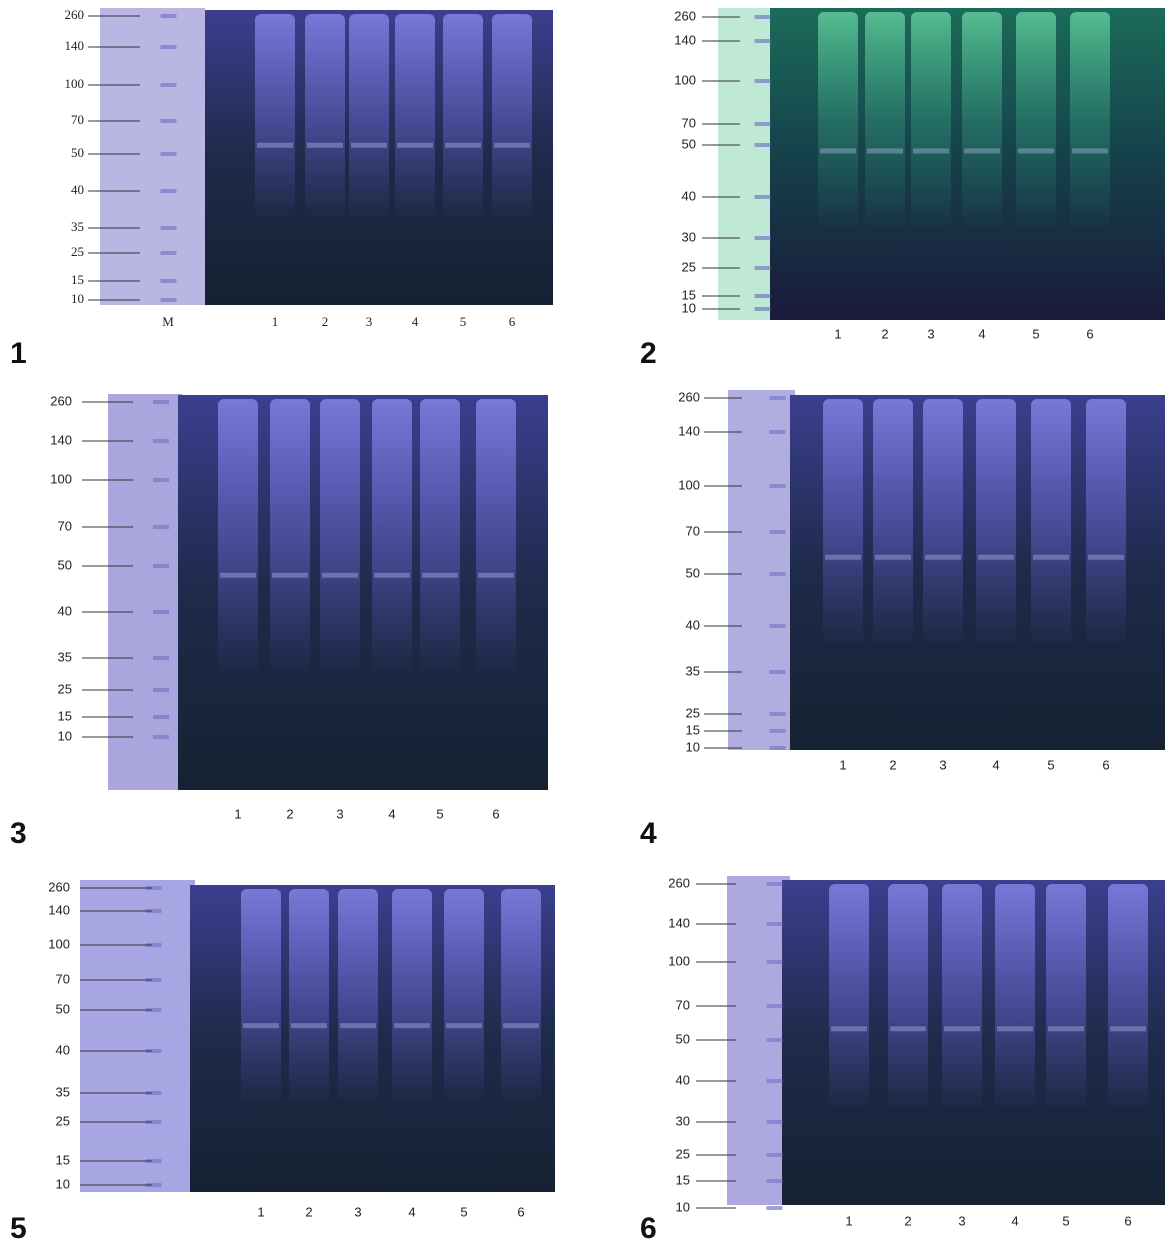 The height and width of the screenshot is (1241, 1167). What do you see at coordinates (683, 1120) in the screenshot?
I see `marker-label: 30` at bounding box center [683, 1120].